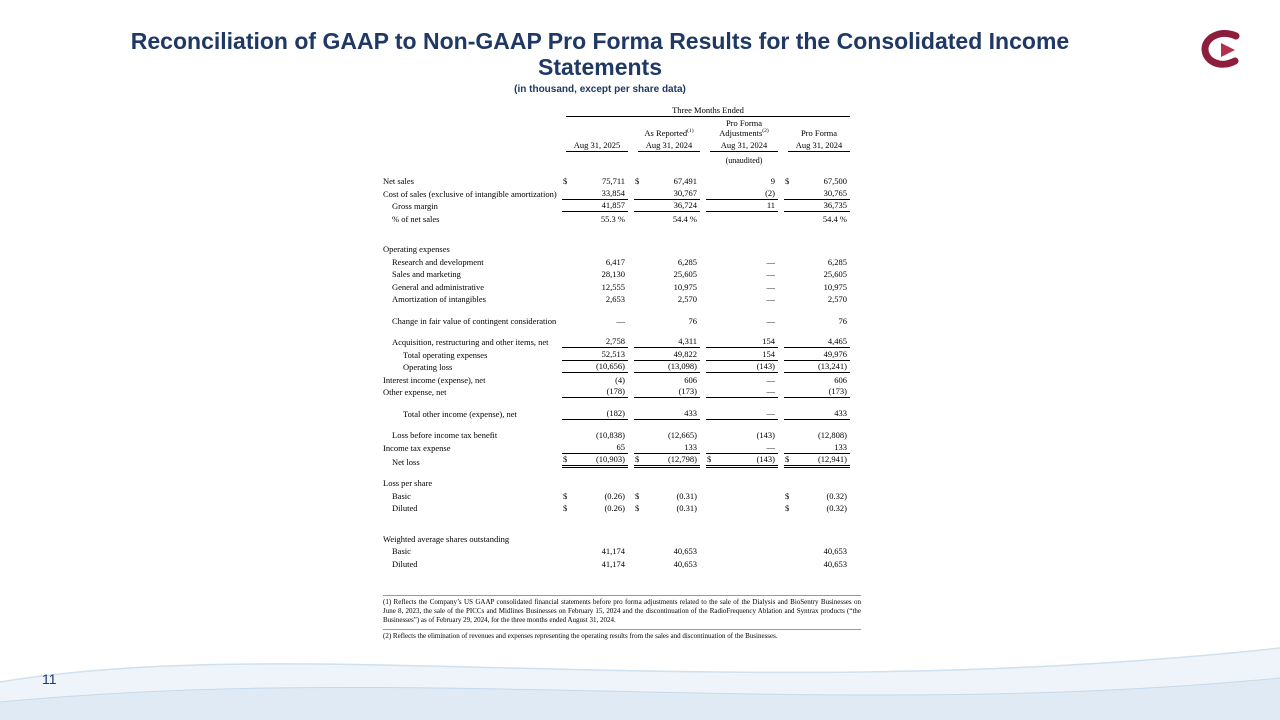  I want to click on table-row: Diluted 41,174 40,653 40,653, so click(622, 563).